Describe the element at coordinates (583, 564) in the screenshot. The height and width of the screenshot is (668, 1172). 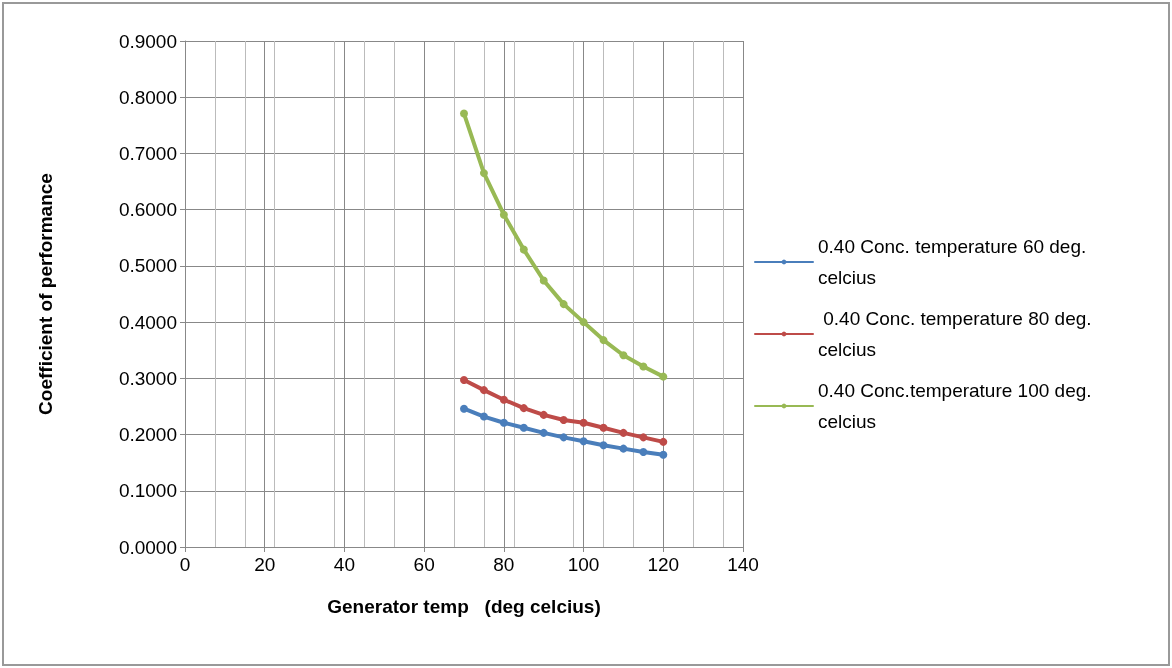
I see `x-tick-label: 100` at that location.